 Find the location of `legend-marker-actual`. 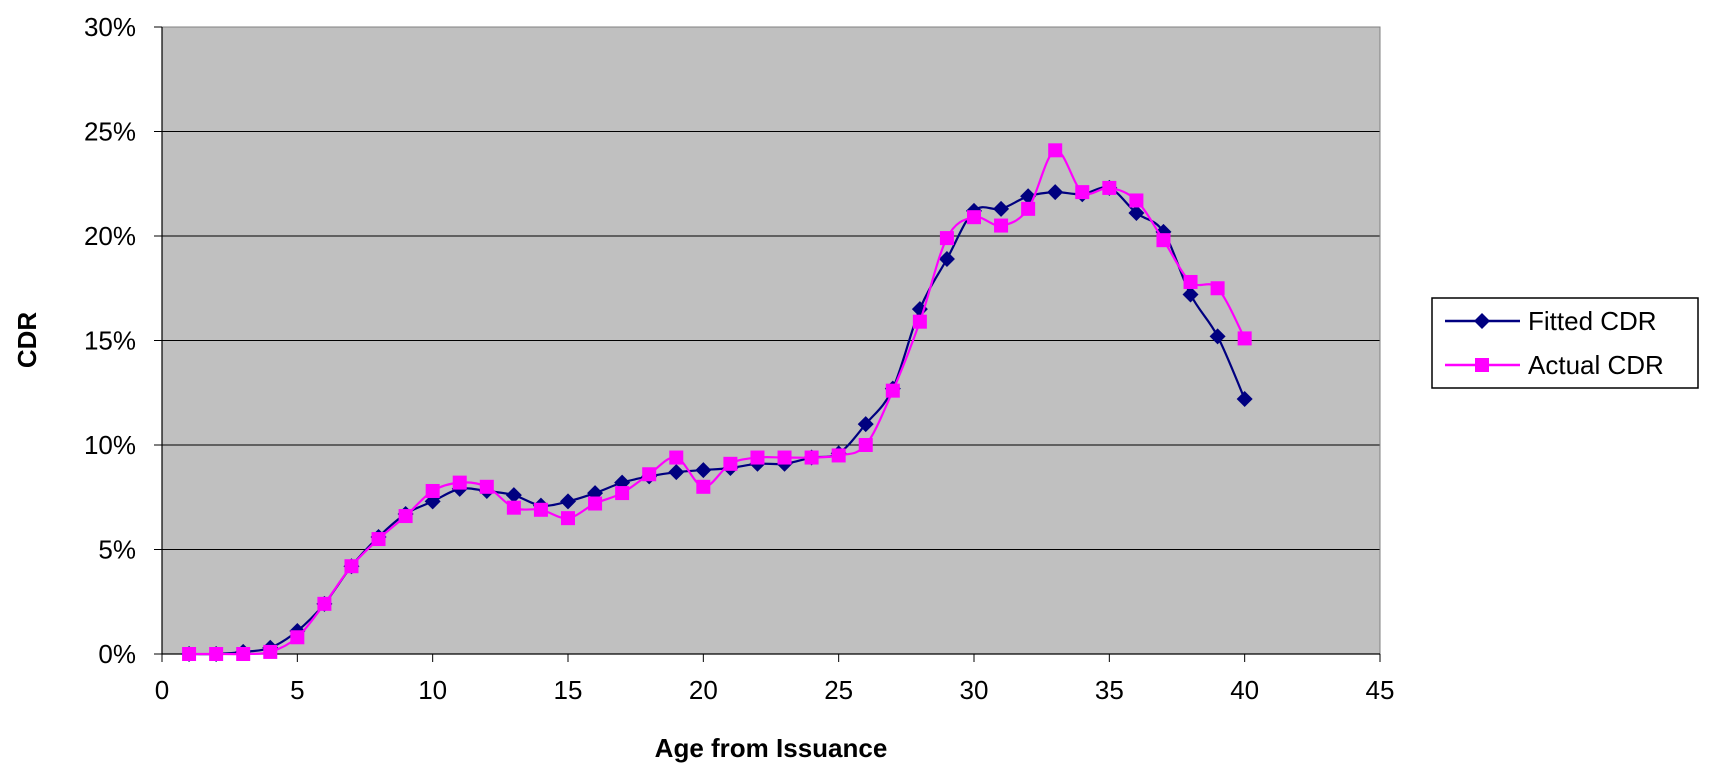

legend-marker-actual is located at coordinates (1482, 365).